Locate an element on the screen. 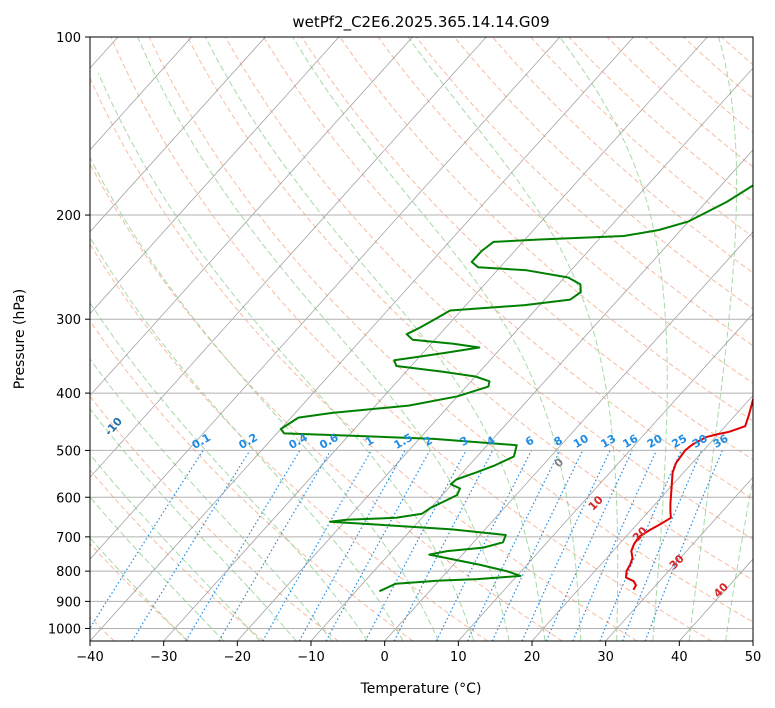 The image size is (775, 708). temperature-profile-line is located at coordinates (689, 493).